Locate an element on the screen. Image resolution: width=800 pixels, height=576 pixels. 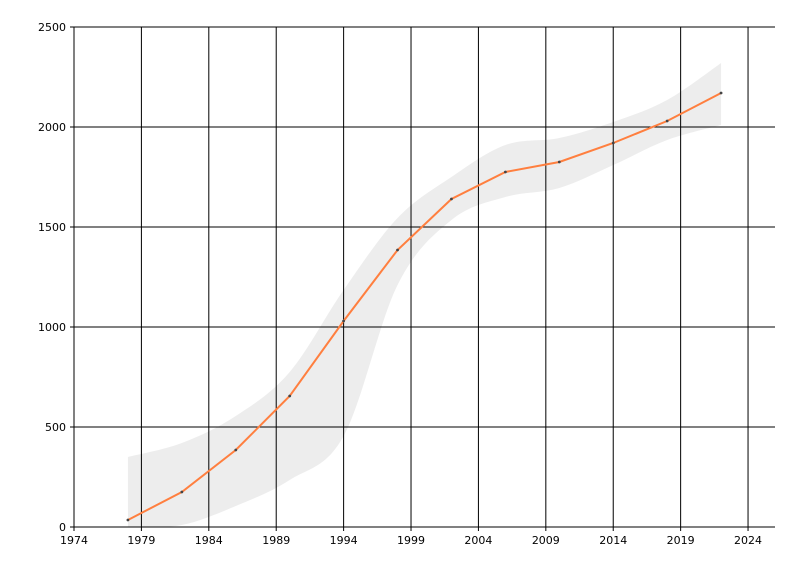
x-tick-label: 2004 is located at coordinates (478, 540).